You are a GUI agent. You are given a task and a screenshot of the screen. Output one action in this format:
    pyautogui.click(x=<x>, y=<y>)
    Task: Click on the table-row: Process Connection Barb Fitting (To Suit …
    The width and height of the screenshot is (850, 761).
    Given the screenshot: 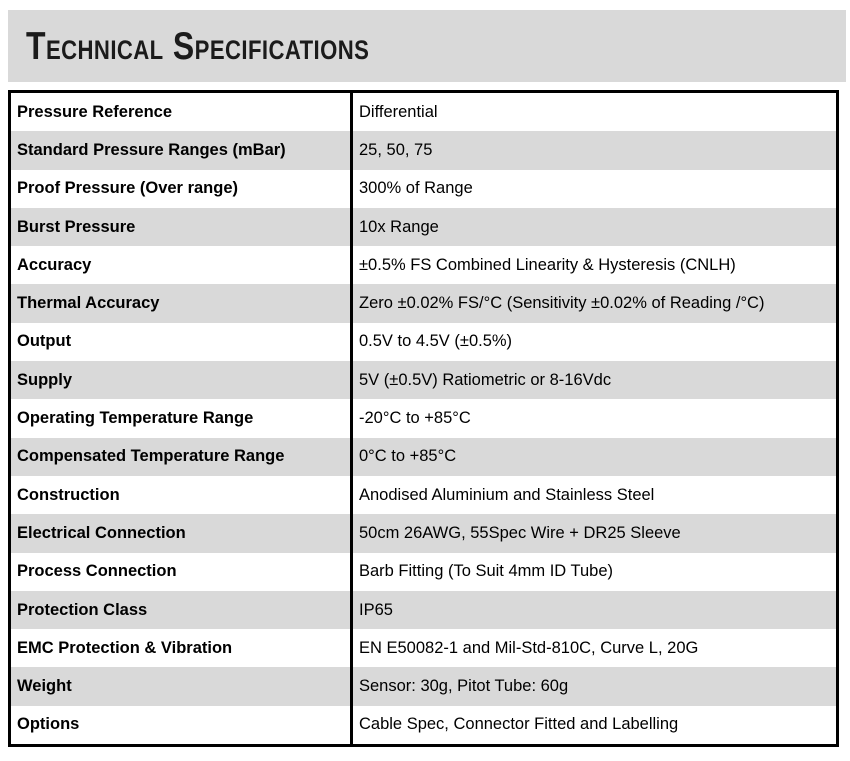 What is the action you would take?
    pyautogui.click(x=423, y=571)
    